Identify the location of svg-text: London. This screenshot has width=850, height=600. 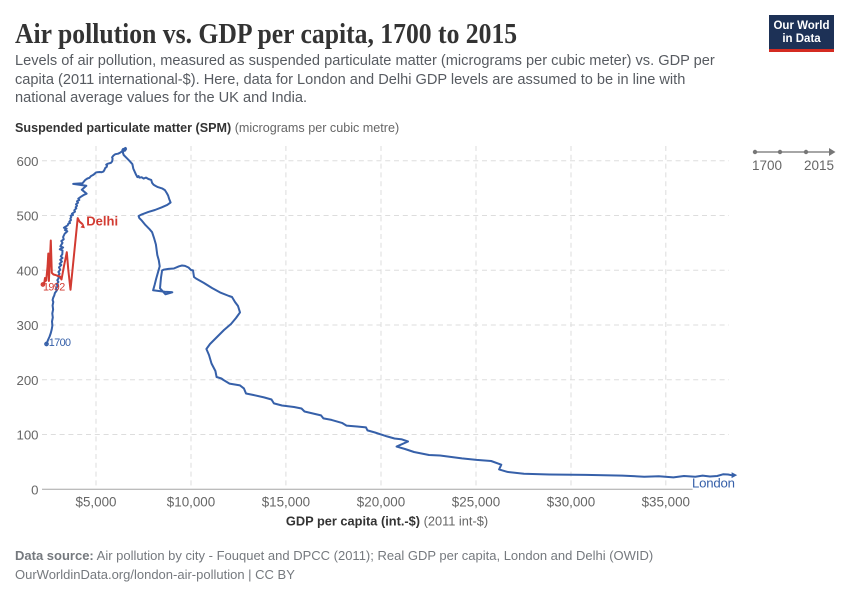
(713, 483).